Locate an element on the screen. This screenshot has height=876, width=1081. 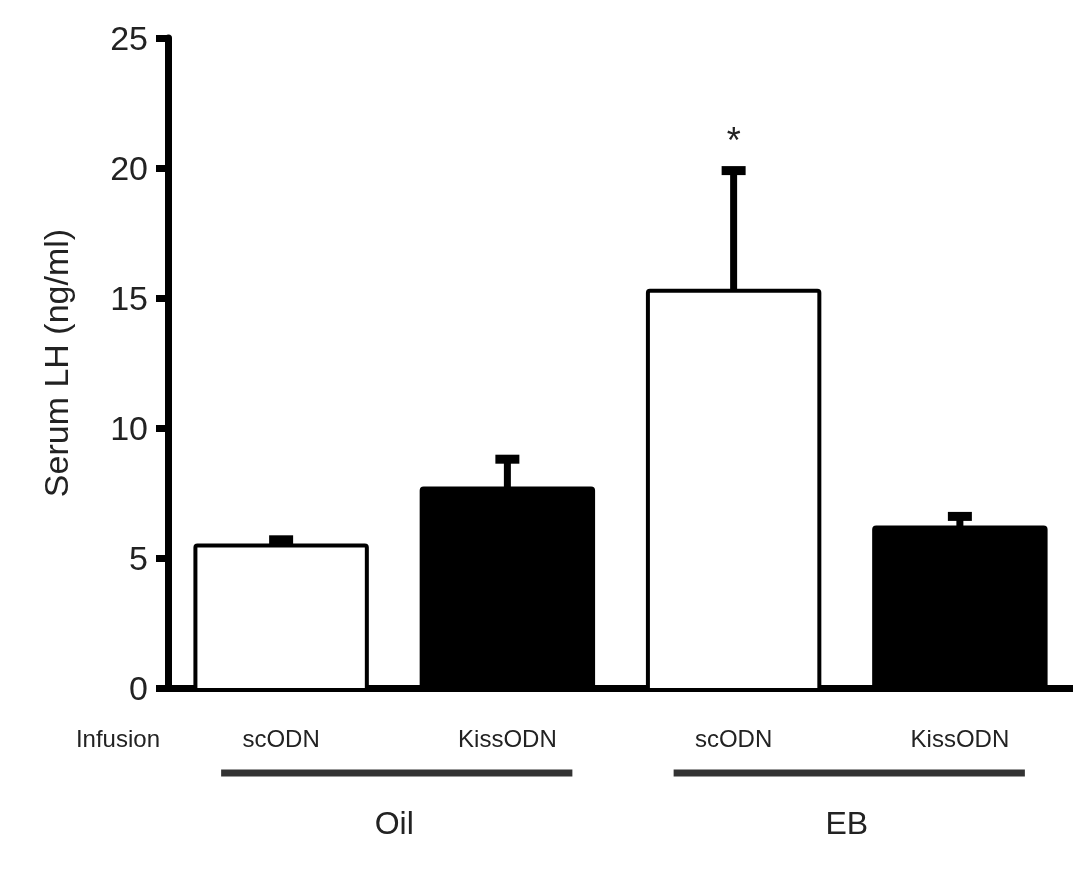
y-tick-label: 15 is located at coordinates (129, 298).